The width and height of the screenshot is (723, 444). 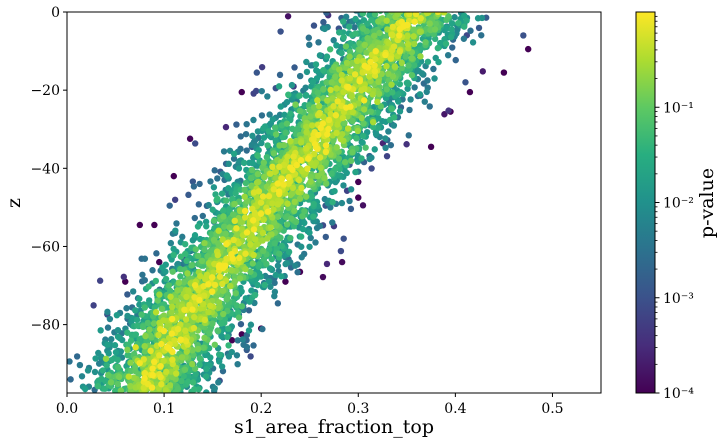 What do you see at coordinates (48, 169) in the screenshot?
I see `y-axis: 0 −20 −40 −60 −80` at bounding box center [48, 169].